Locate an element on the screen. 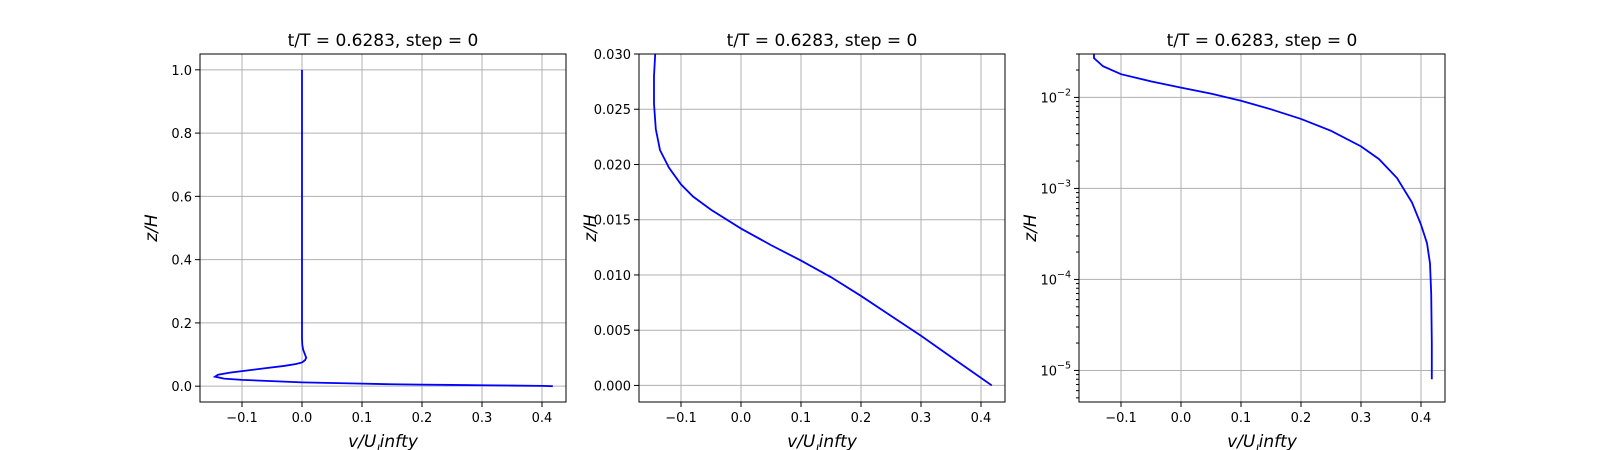 This screenshot has width=1600, height=450. panel-3-xtick-label: 0.1 is located at coordinates (1241, 418).